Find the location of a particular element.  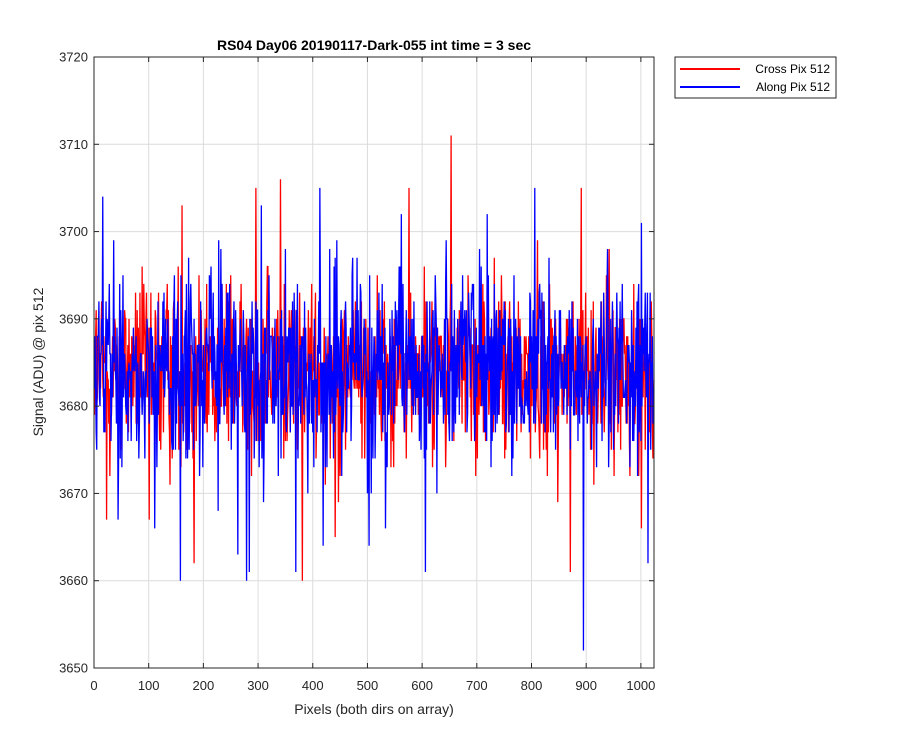

x-tick-label: 1000 is located at coordinates (640, 685).